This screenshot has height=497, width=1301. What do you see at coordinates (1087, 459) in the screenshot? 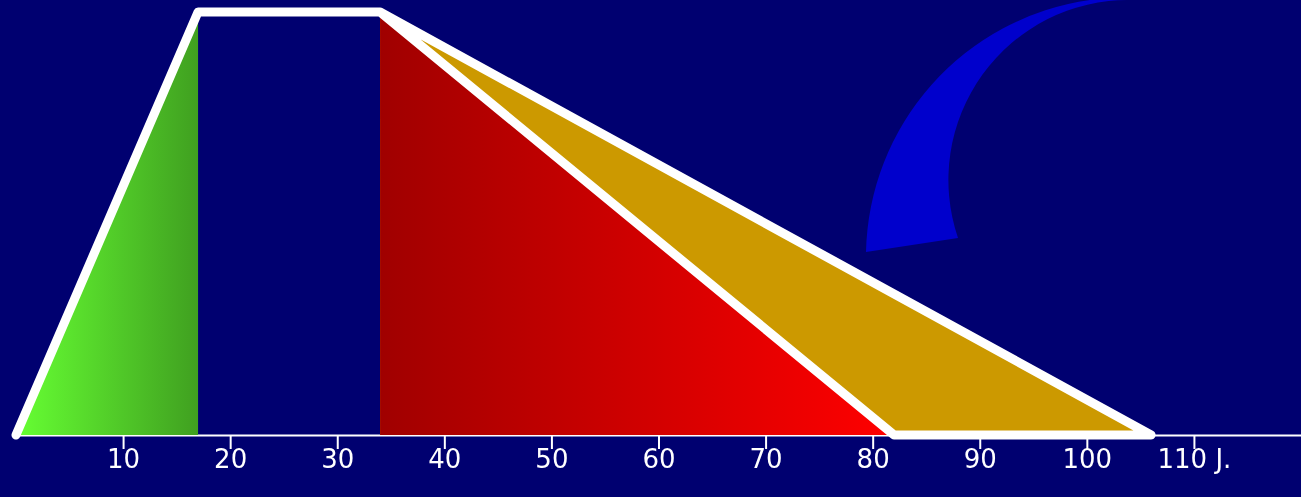
I see `x-tick-label: 100` at bounding box center [1087, 459].